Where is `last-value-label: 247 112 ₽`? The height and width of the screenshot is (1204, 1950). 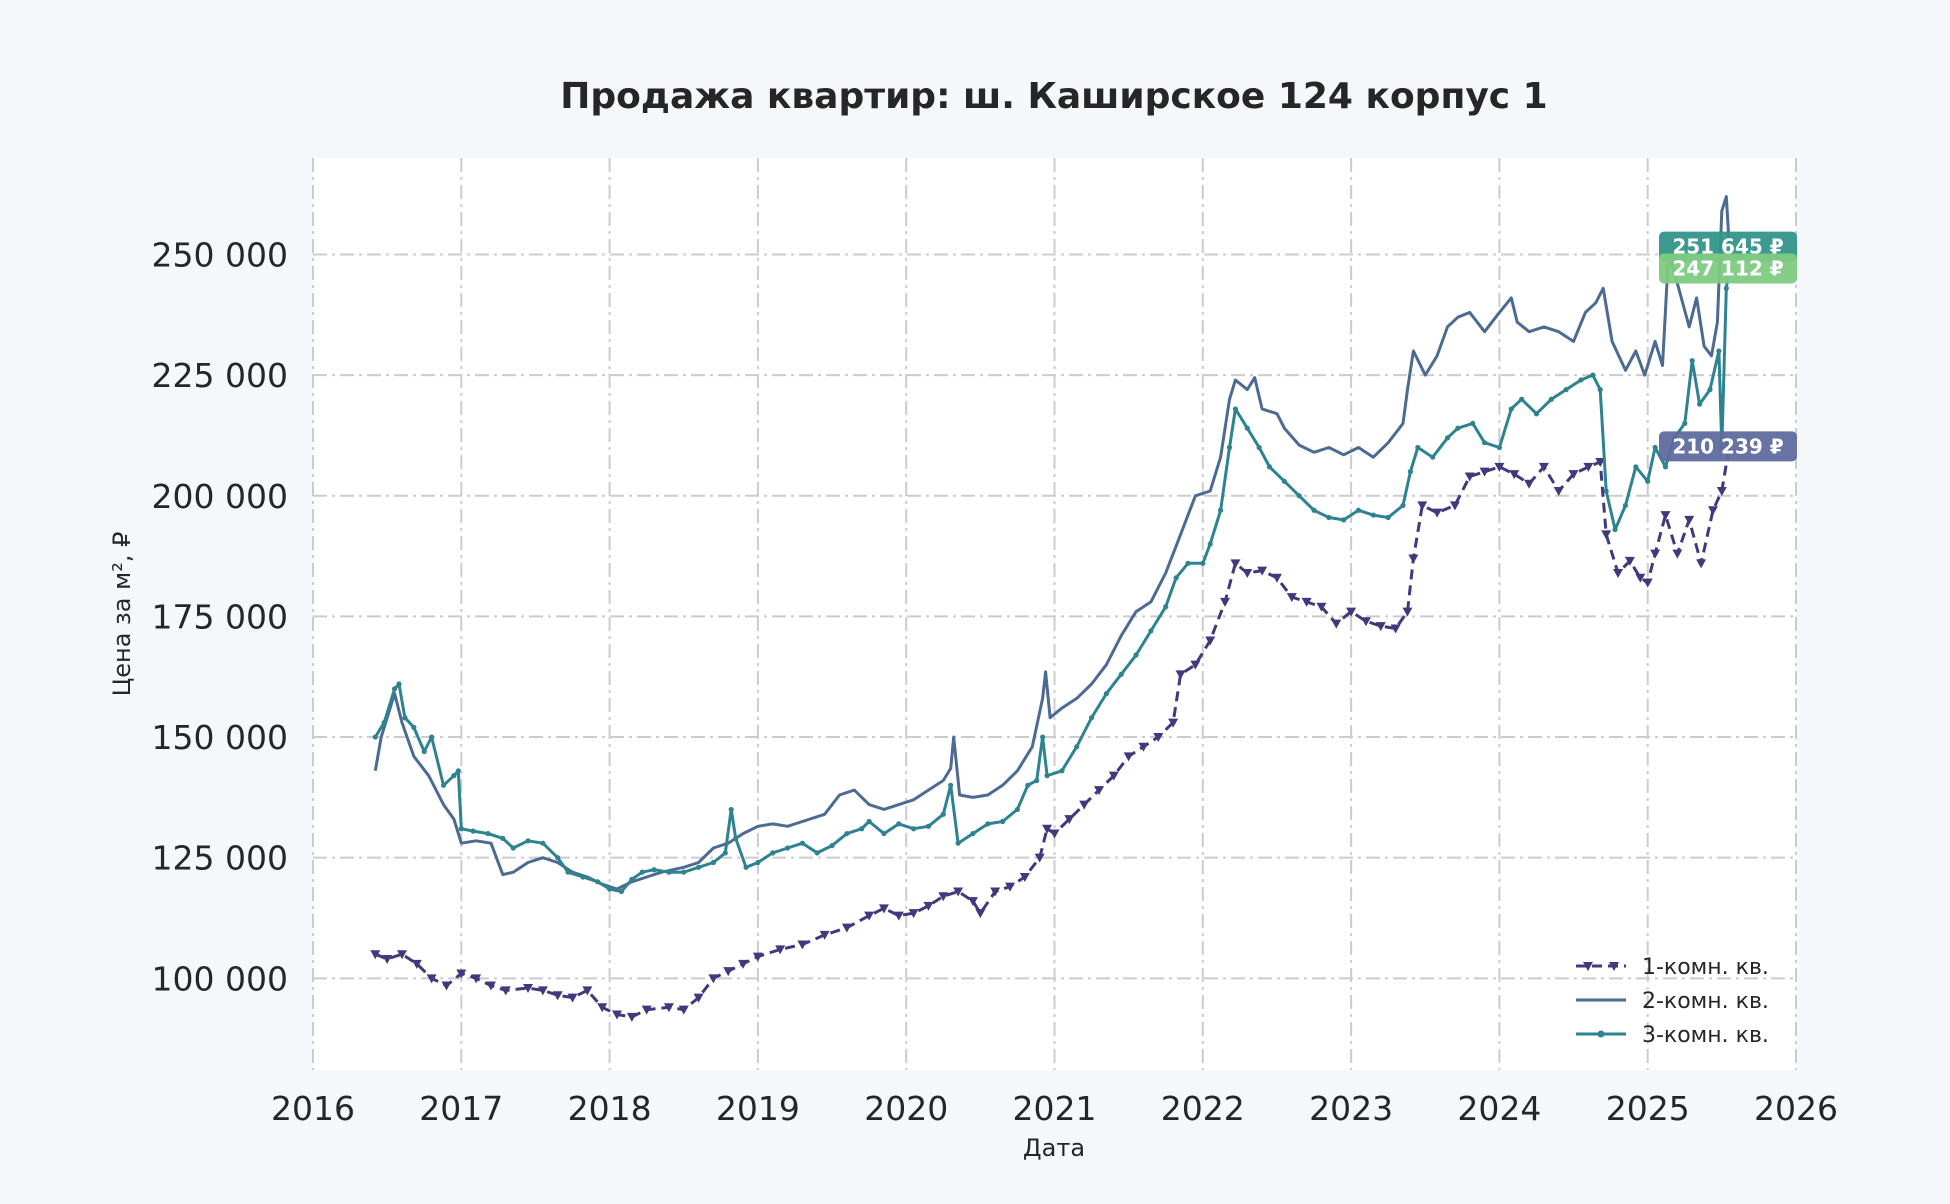 last-value-label: 247 112 ₽ is located at coordinates (1727, 268).